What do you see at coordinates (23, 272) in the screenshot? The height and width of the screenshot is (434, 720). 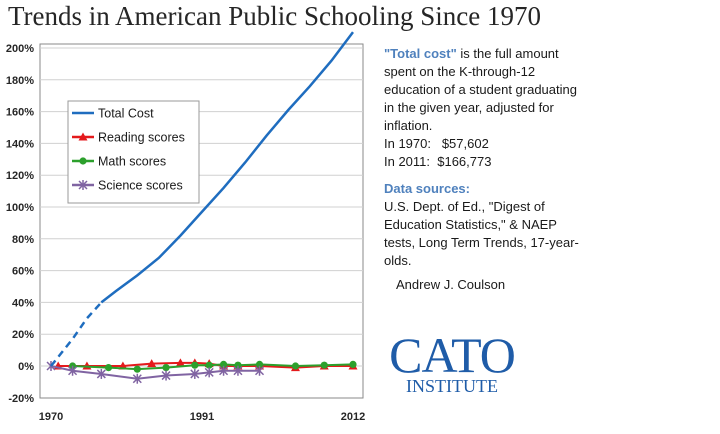 I see `y-tick-label: 60%` at bounding box center [23, 272].